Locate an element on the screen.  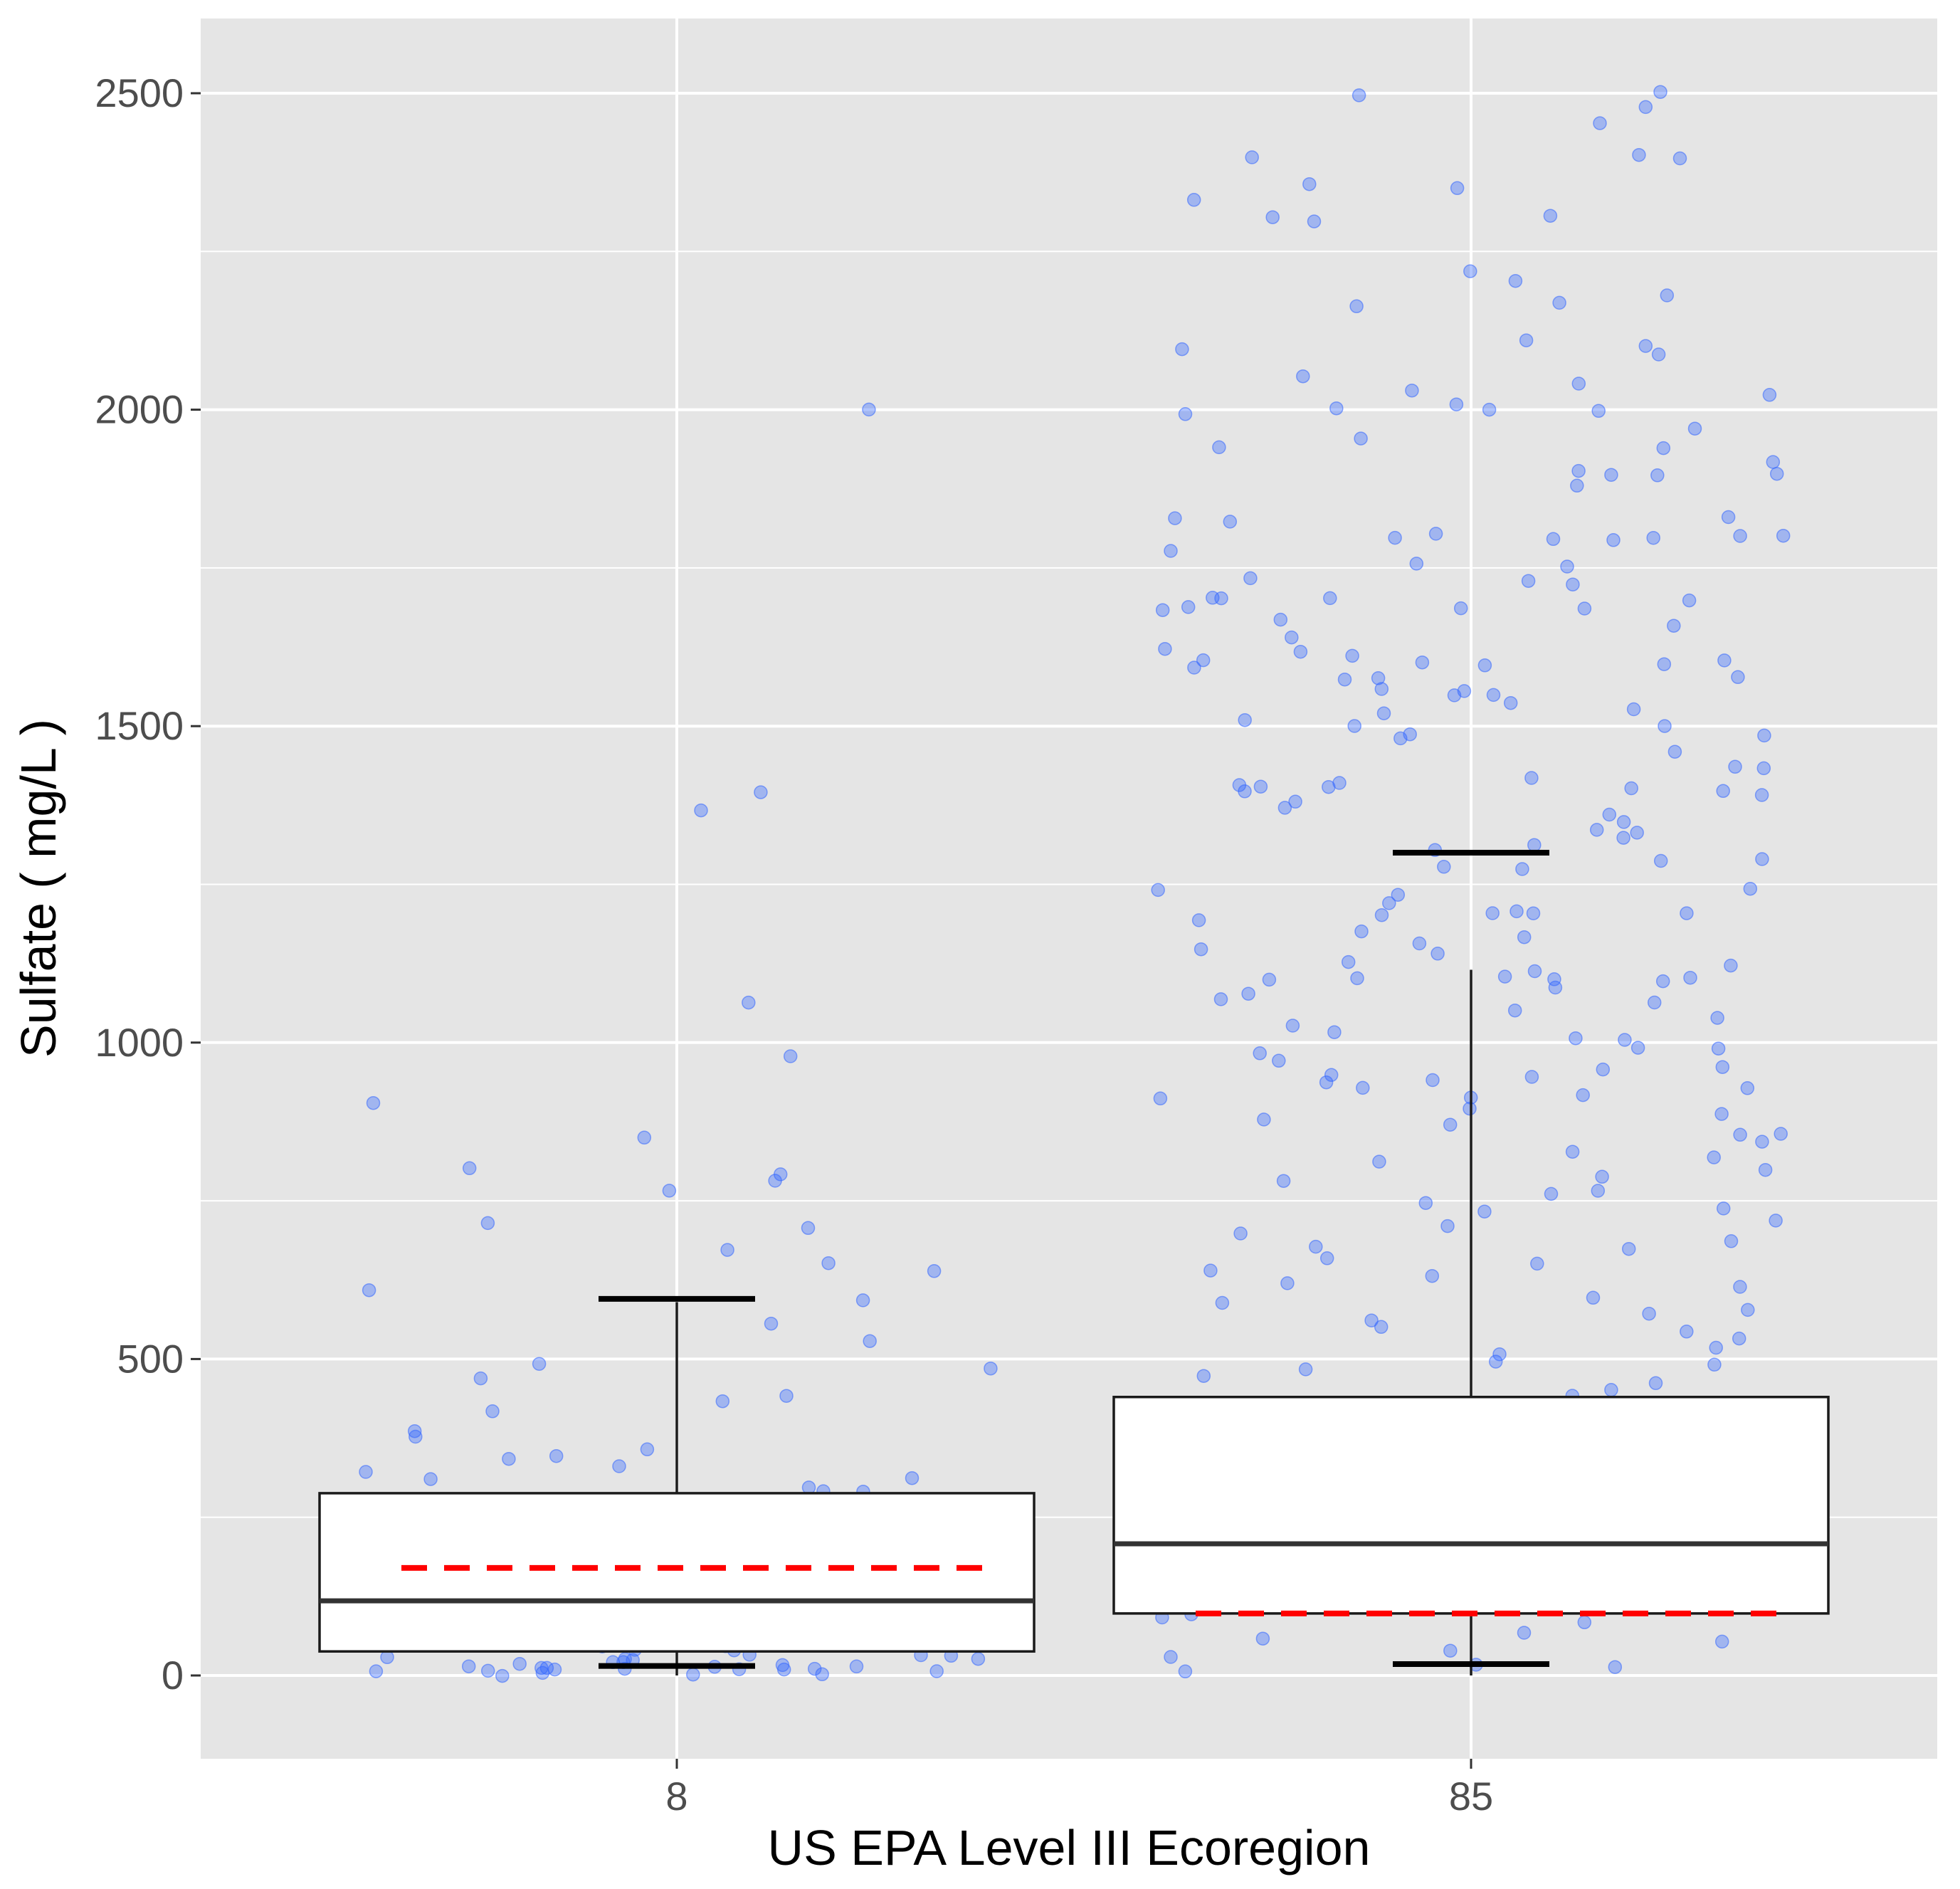
y-tick-label: 2500 is located at coordinates (140, 93).